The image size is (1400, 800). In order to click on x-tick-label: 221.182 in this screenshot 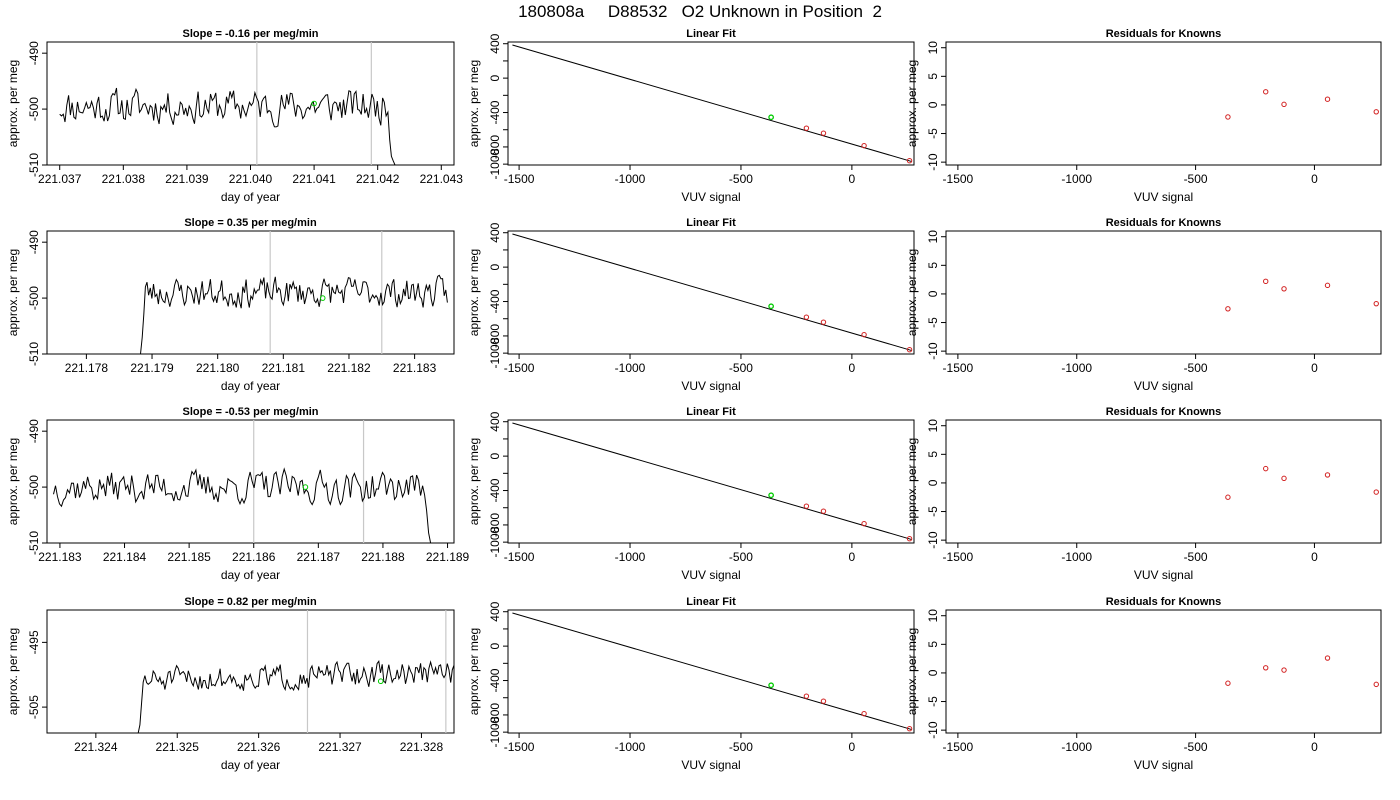, I will do `click(349, 368)`.